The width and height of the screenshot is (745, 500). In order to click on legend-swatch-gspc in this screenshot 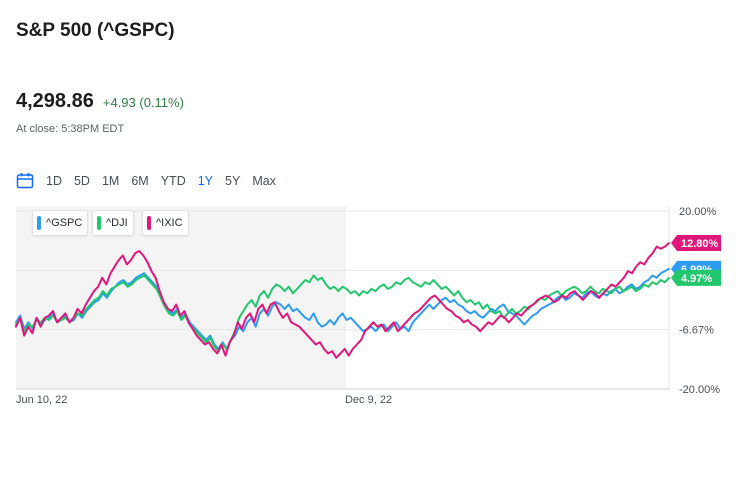, I will do `click(39, 223)`.